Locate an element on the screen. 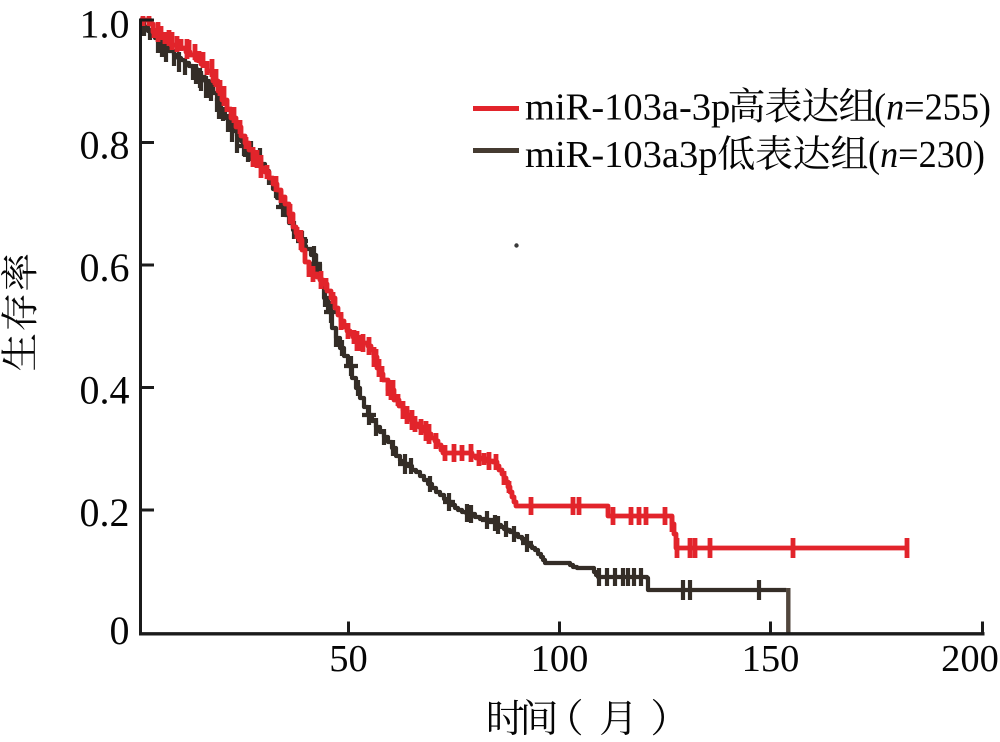 The height and width of the screenshot is (742, 1000). svg-text: 0.4 is located at coordinates (105, 390).